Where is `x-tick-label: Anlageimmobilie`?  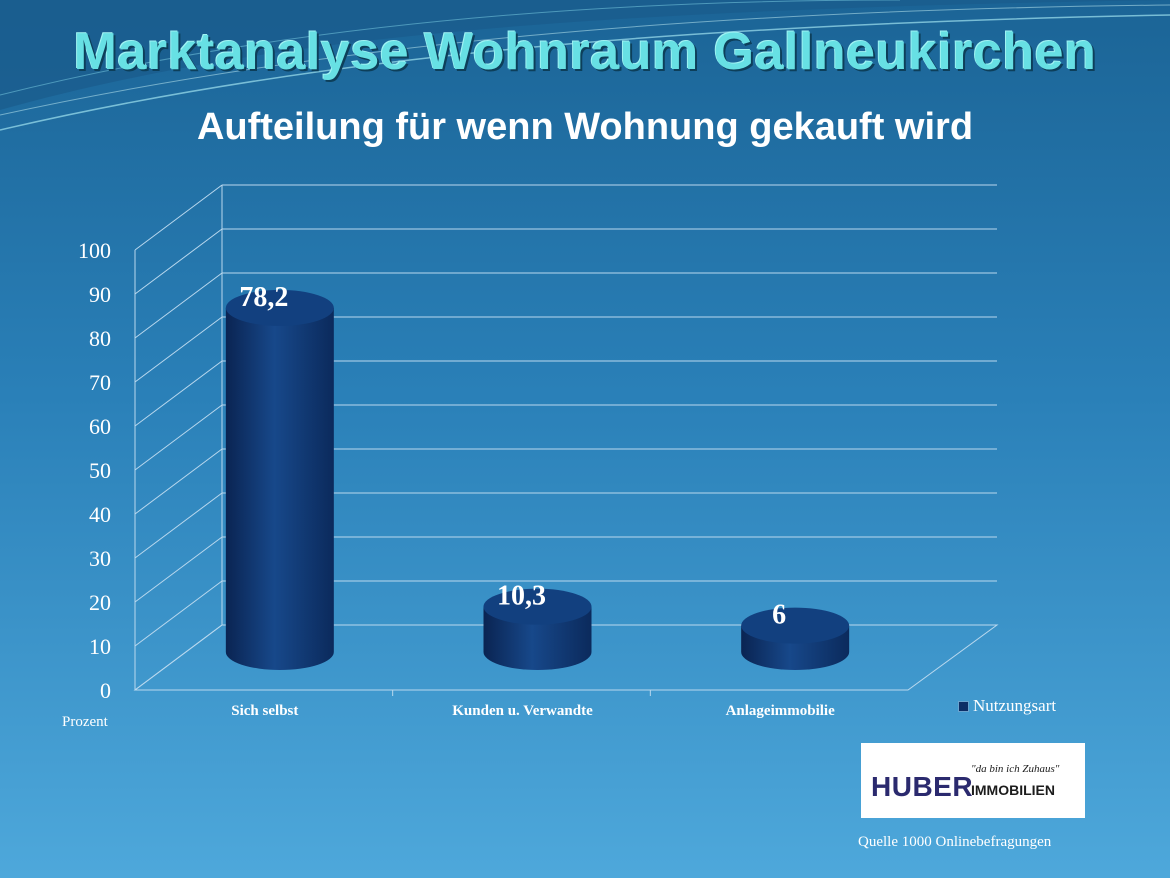 x-tick-label: Anlageimmobilie is located at coordinates (781, 711).